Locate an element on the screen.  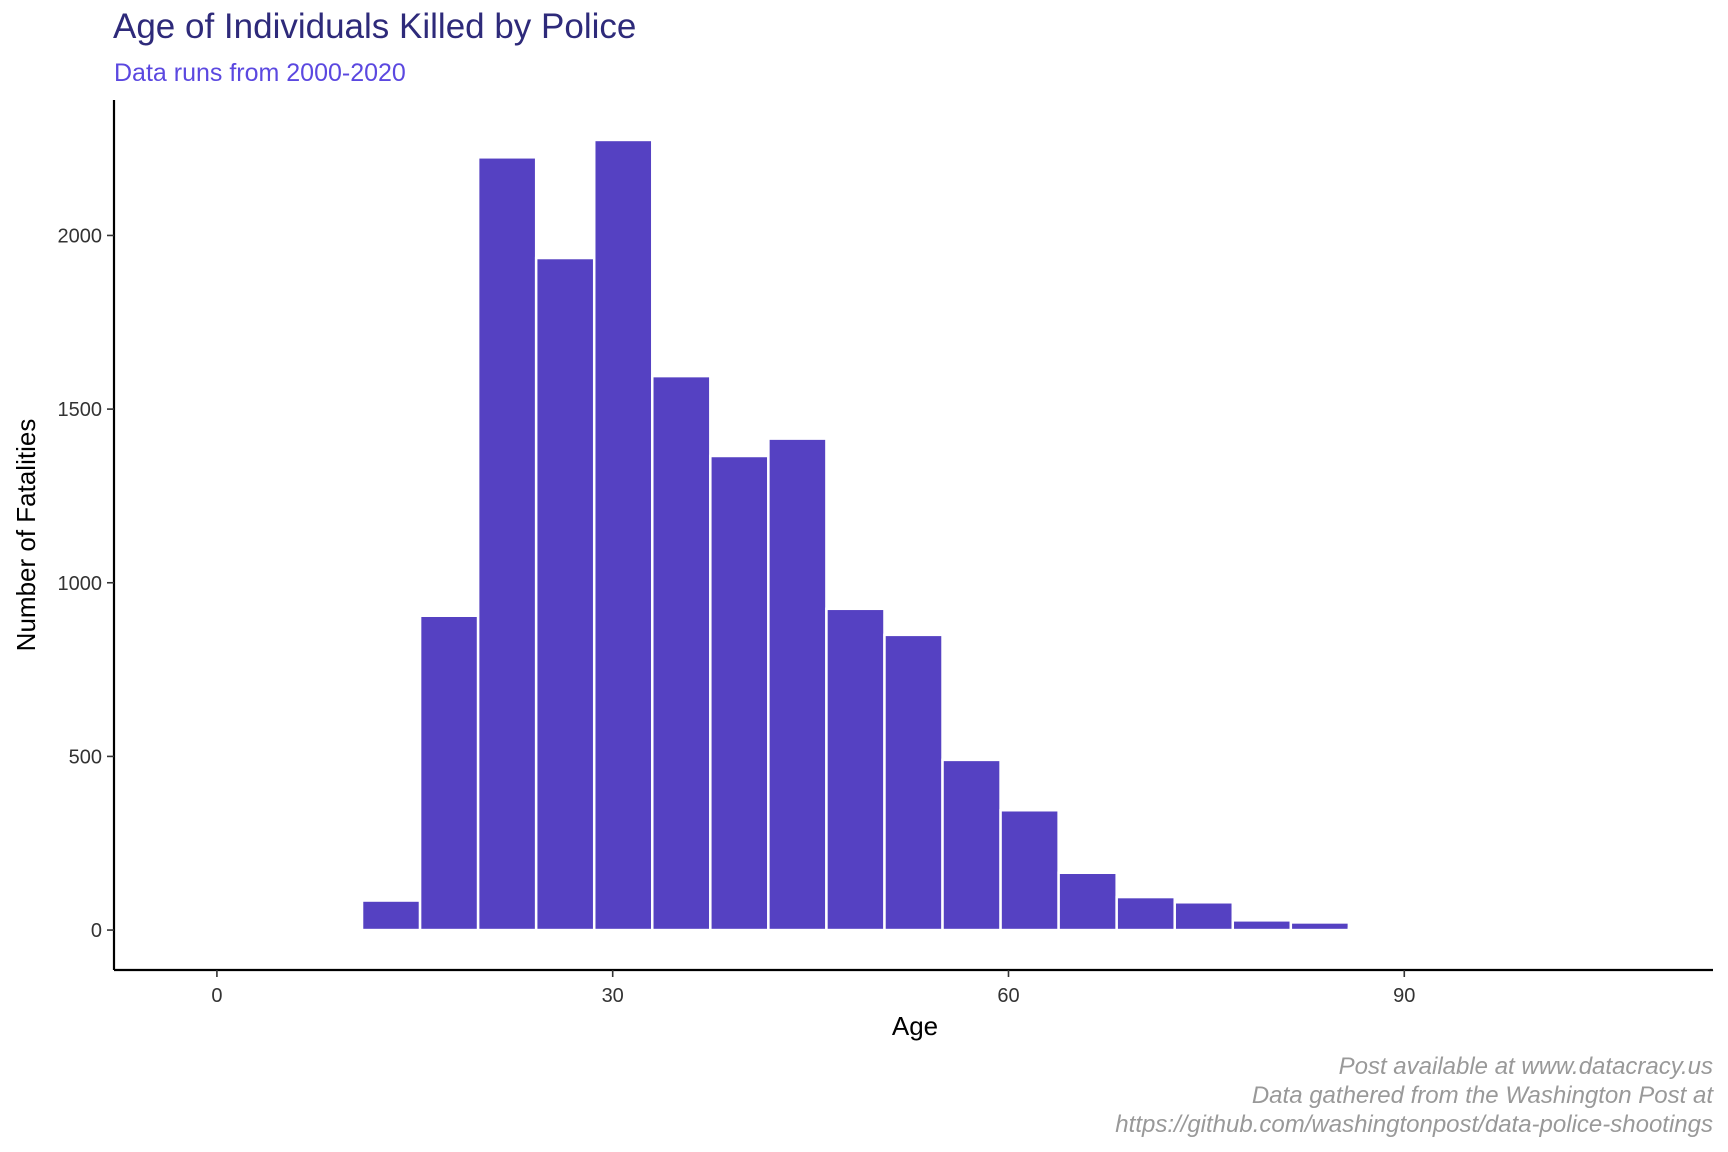
caption-line-1: Post available at www.datacracy.us is located at coordinates (1526, 1066).